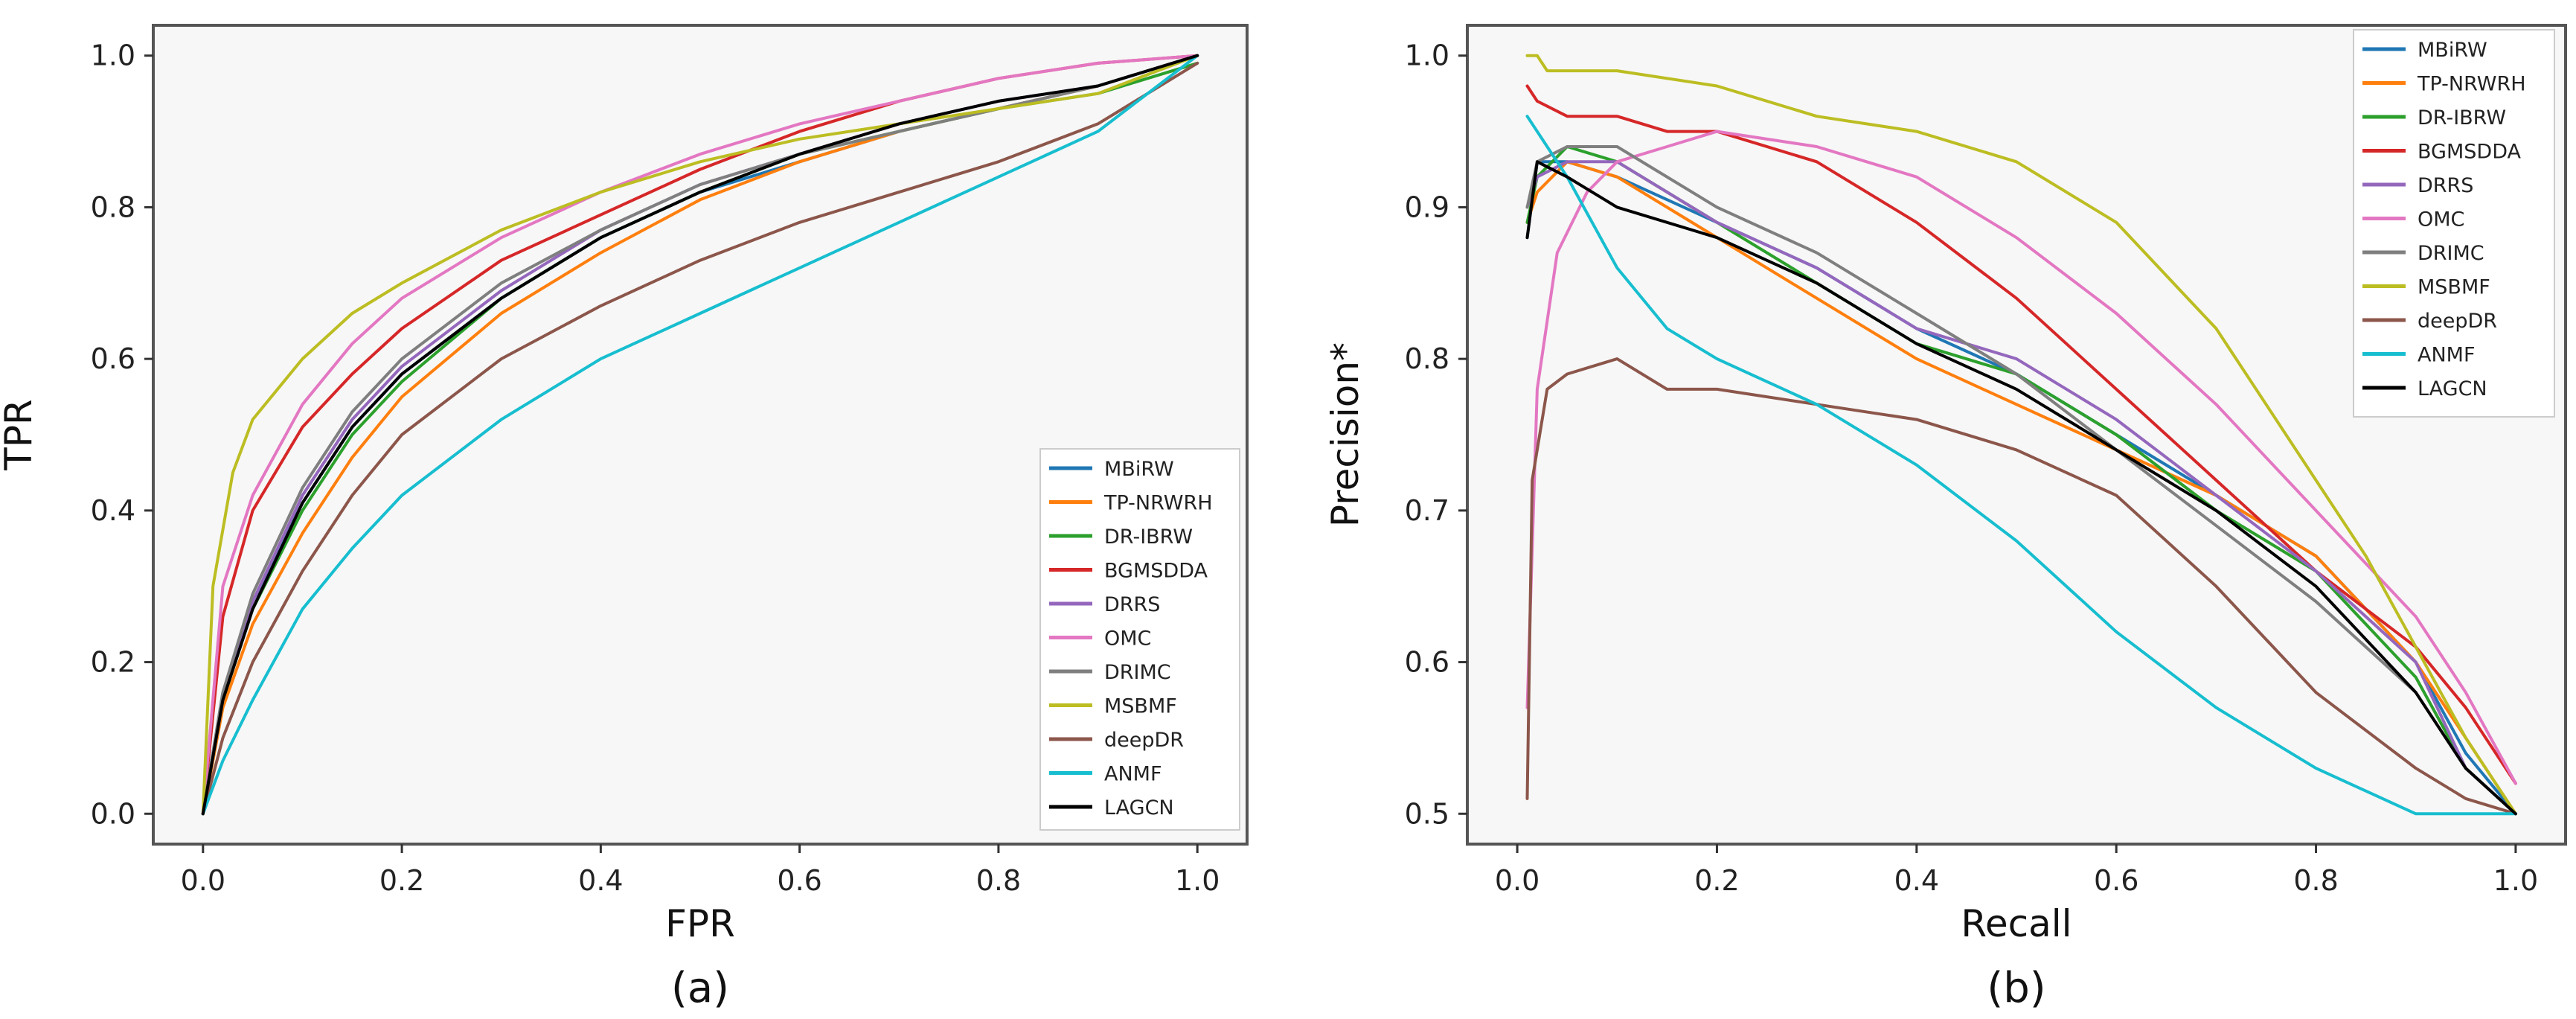 Image resolution: width=2576 pixels, height=1019 pixels. Describe the element at coordinates (2016, 923) in the screenshot. I see `x-axis-label: Recall` at that location.